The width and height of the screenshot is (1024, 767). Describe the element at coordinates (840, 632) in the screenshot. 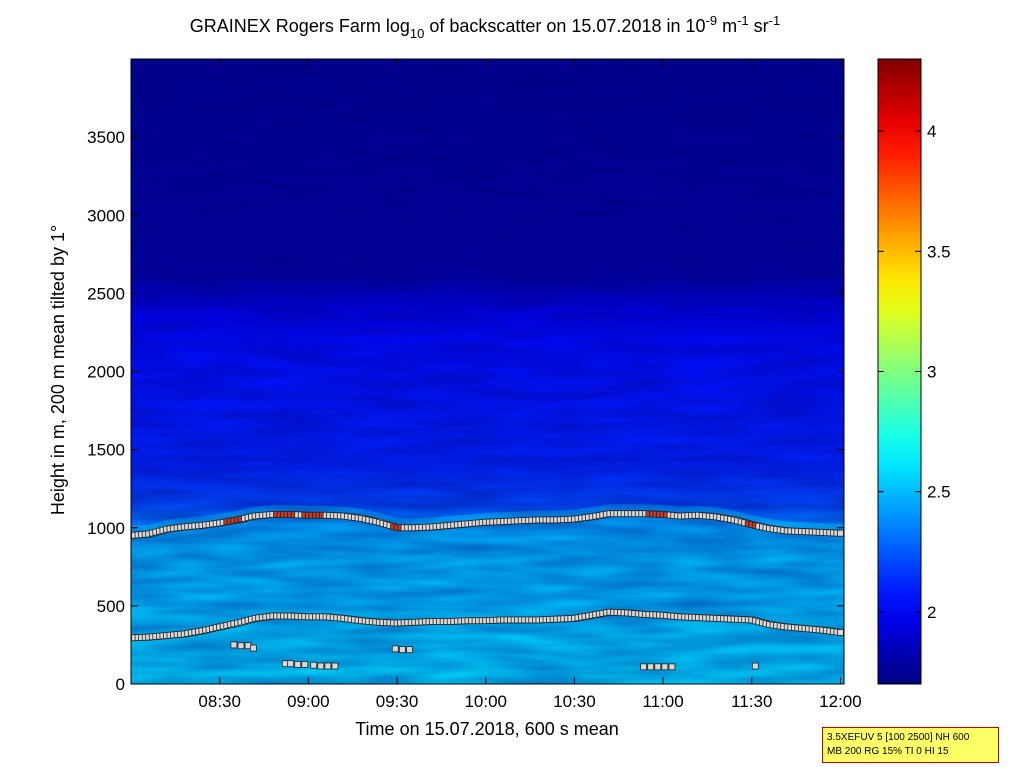

I see `lower-layer-marker` at that location.